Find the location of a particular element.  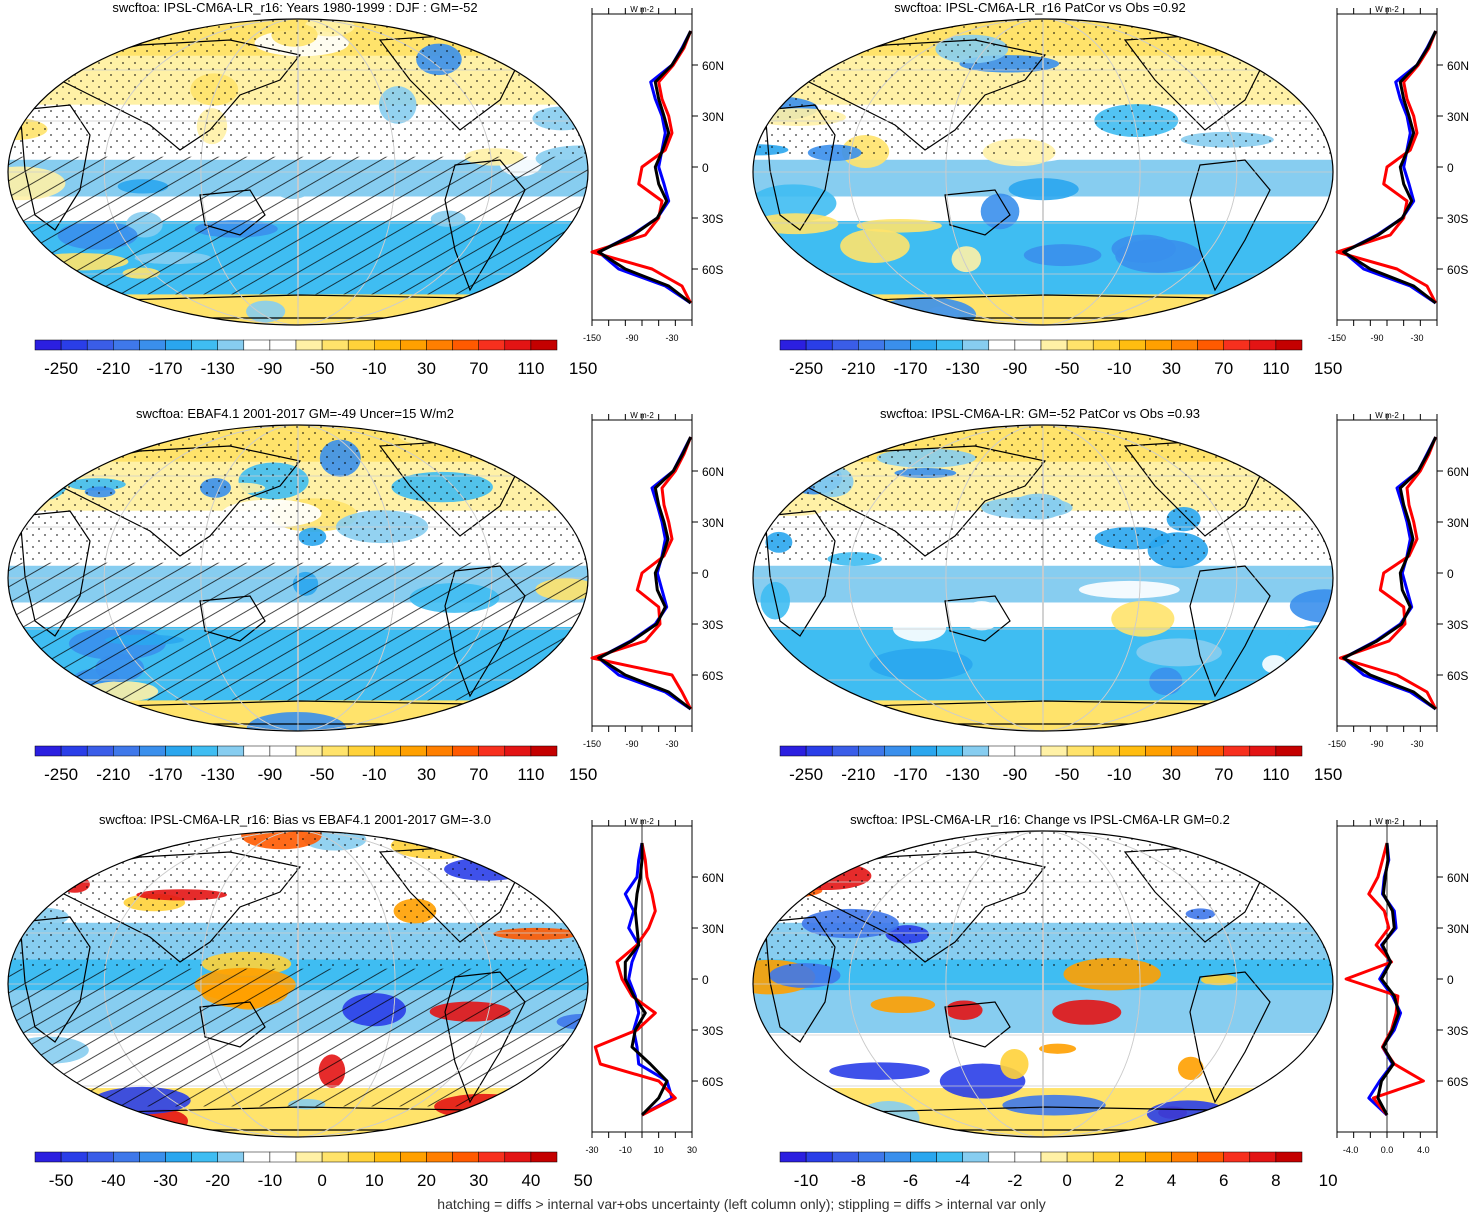

map-outline is located at coordinates (298, 578).